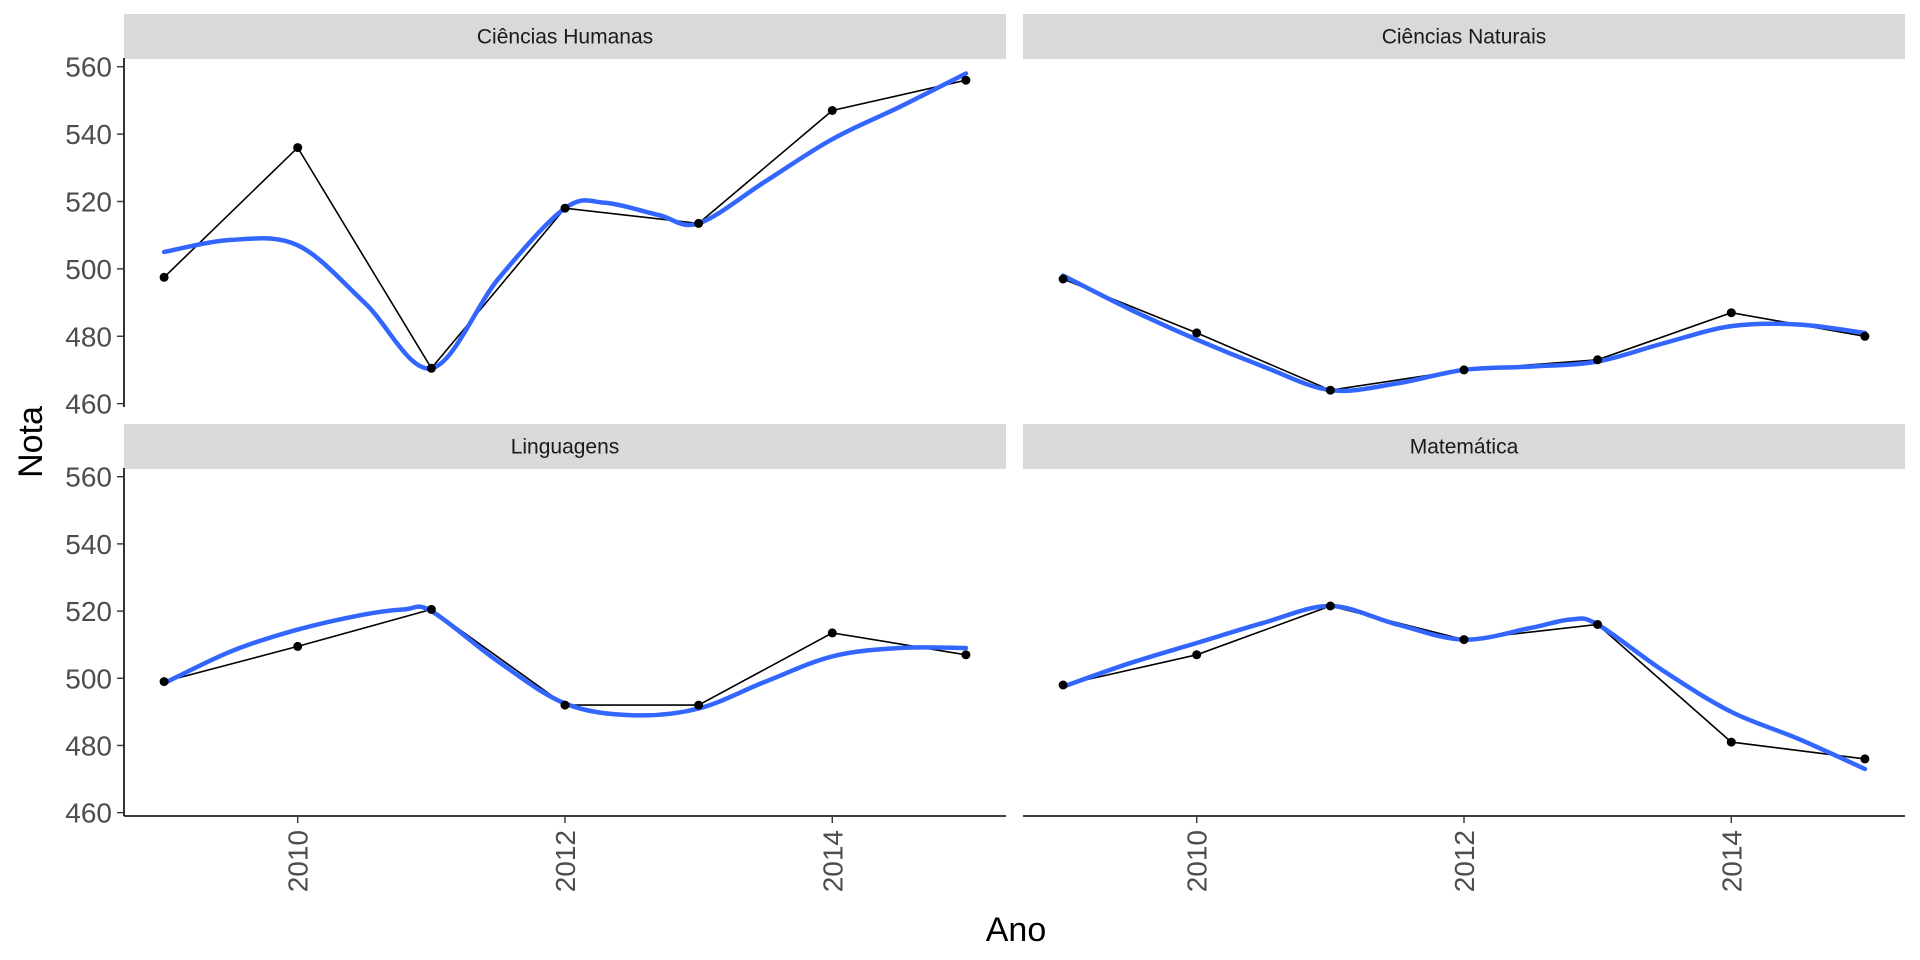 This screenshot has width=1920, height=960. Describe the element at coordinates (1016, 930) in the screenshot. I see `x-axis-title: Ano` at that location.